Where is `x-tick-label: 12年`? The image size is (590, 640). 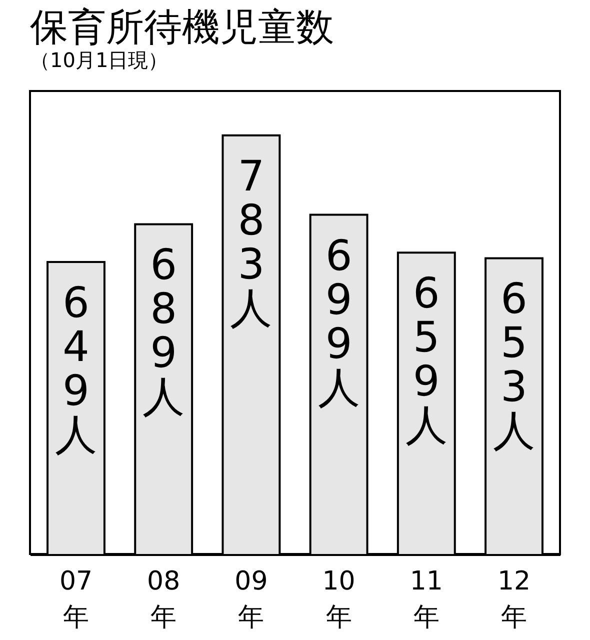 x-tick-label: 12年 is located at coordinates (514, 599).